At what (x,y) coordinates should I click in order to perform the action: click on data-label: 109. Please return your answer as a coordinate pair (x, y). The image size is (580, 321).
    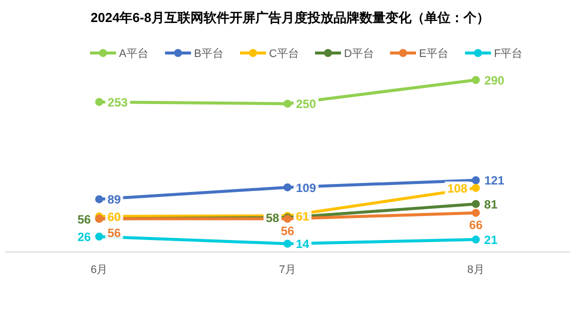
    Looking at the image, I should click on (306, 187).